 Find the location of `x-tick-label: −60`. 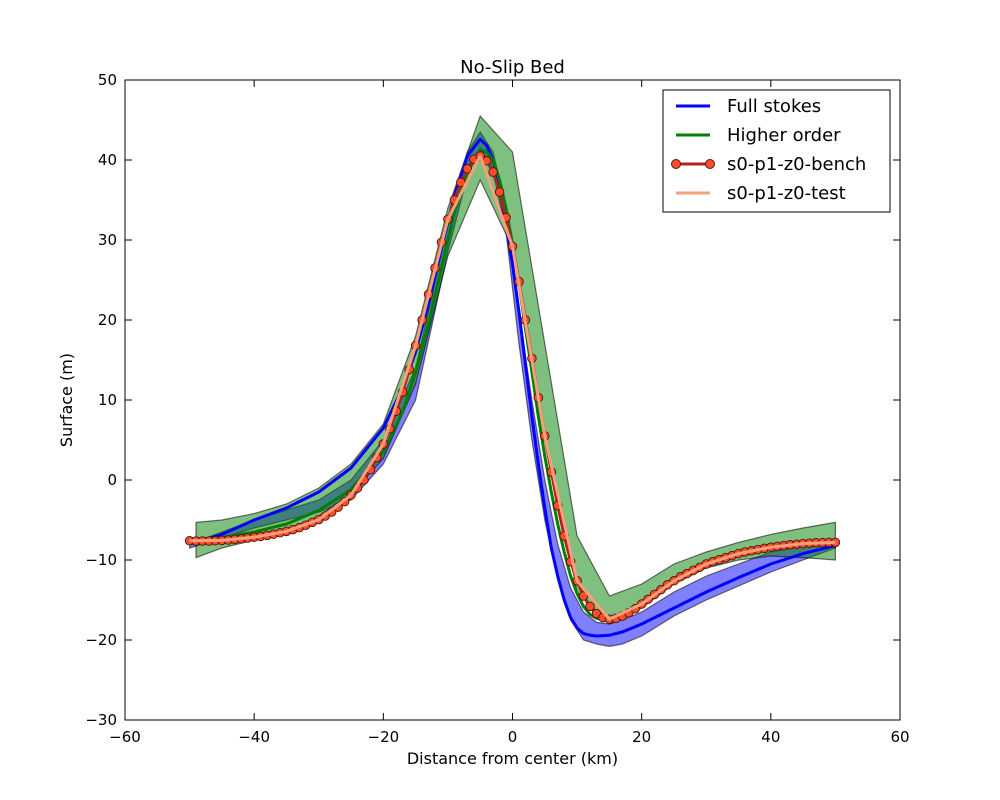

x-tick-label: −60 is located at coordinates (125, 737).